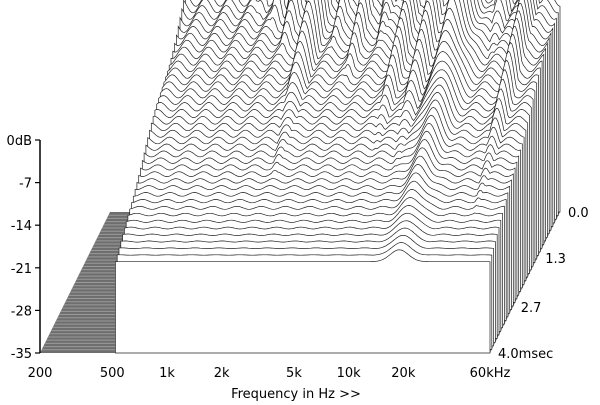  Describe the element at coordinates (531, 308) in the screenshot. I see `z-tick-label: 2.7` at that location.